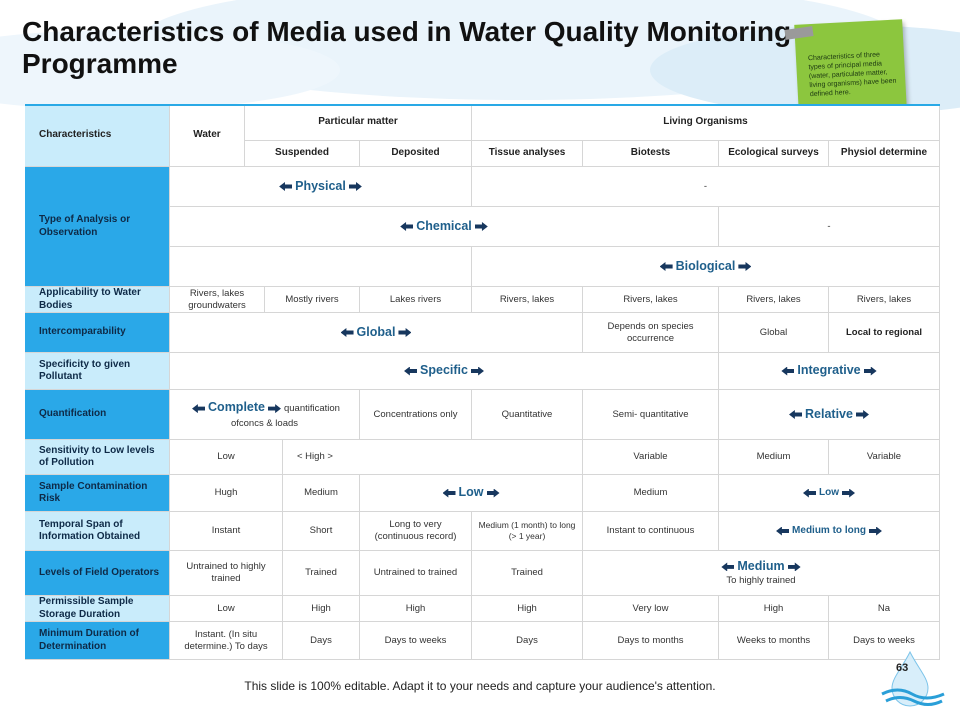  I want to click on cell-text: < High >, so click(315, 457).